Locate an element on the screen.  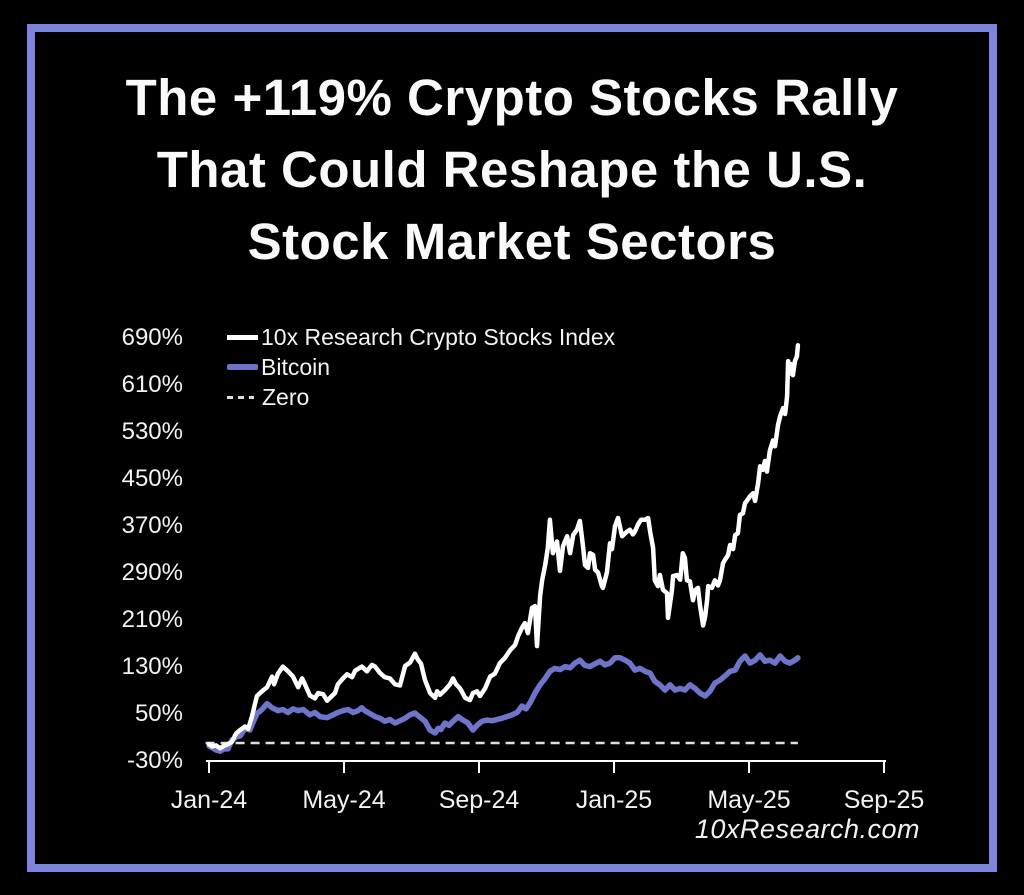
y-axis-label: 370% is located at coordinates (152, 525).